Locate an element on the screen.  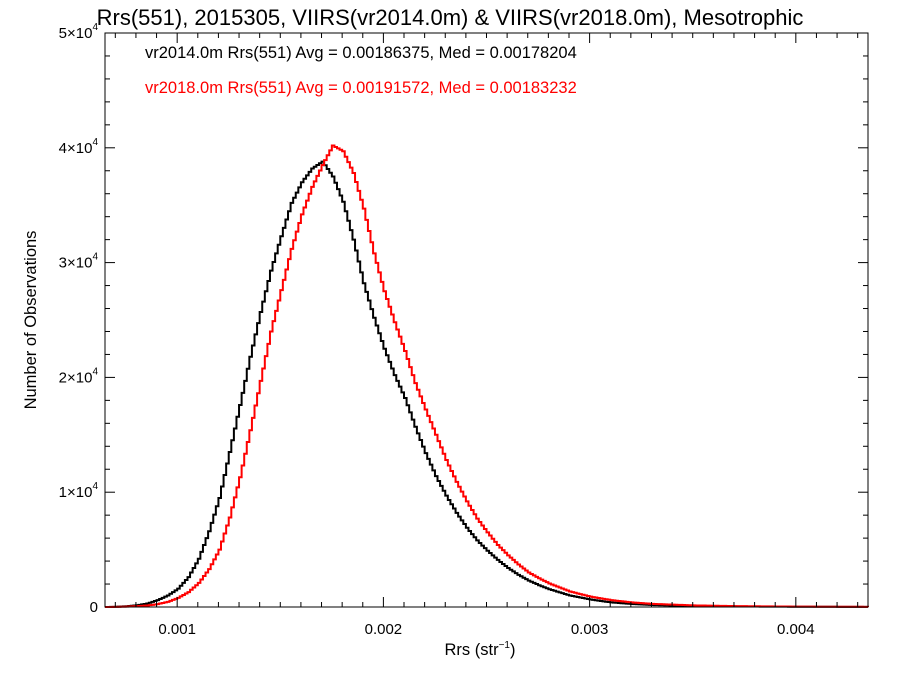
y-tick-label: 3×10⁴ is located at coordinates (79, 262).